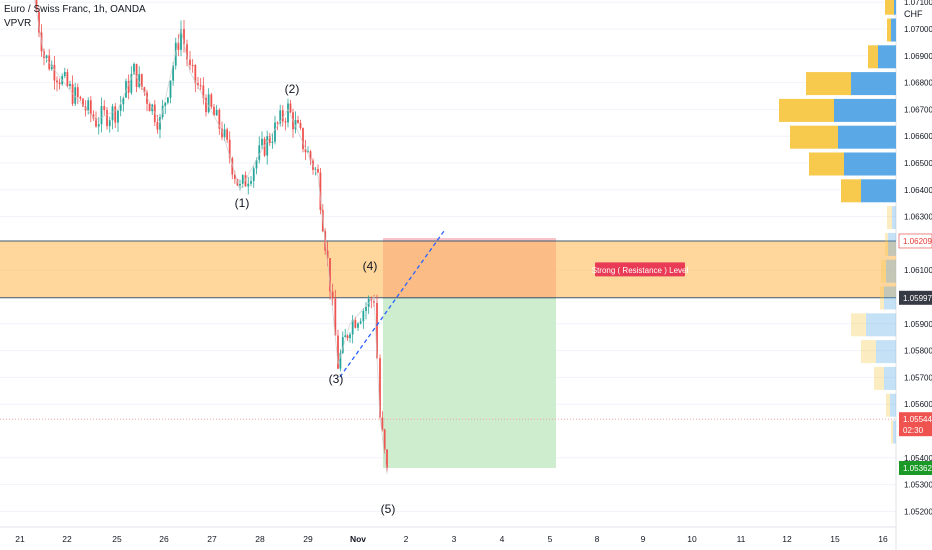  What do you see at coordinates (448, 269) in the screenshot?
I see `resistance-band` at bounding box center [448, 269].